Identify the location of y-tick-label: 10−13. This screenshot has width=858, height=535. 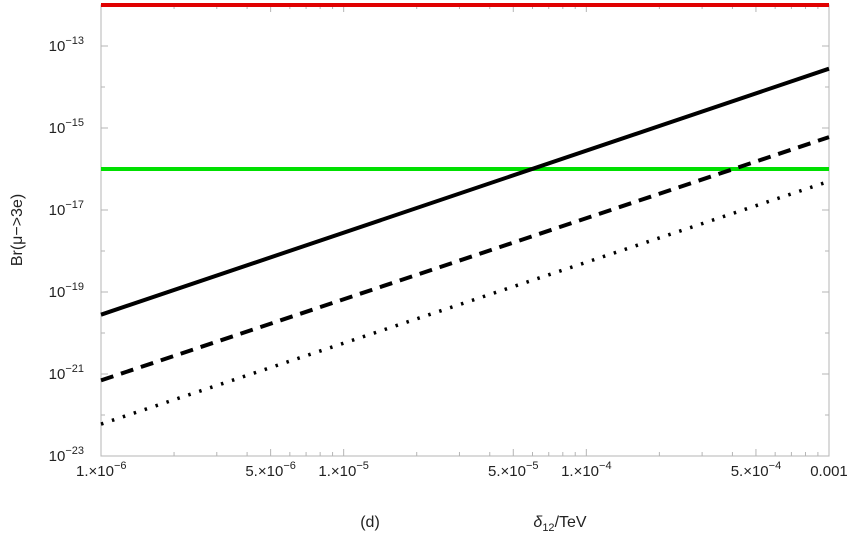
(66, 45).